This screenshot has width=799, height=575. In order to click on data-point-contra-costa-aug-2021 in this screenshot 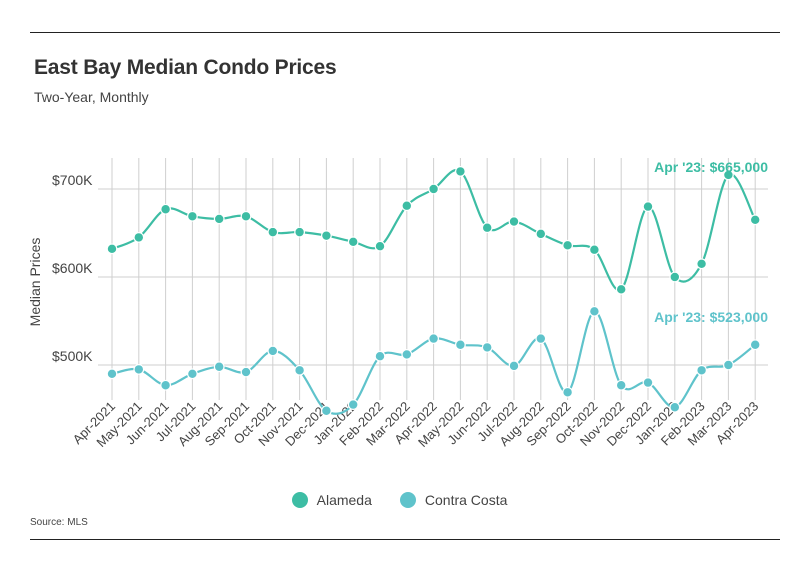, I will do `click(219, 367)`.